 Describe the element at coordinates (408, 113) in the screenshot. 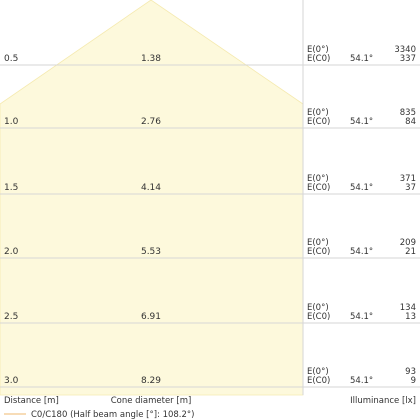

I see `e0-illuminance-value: 835` at that location.